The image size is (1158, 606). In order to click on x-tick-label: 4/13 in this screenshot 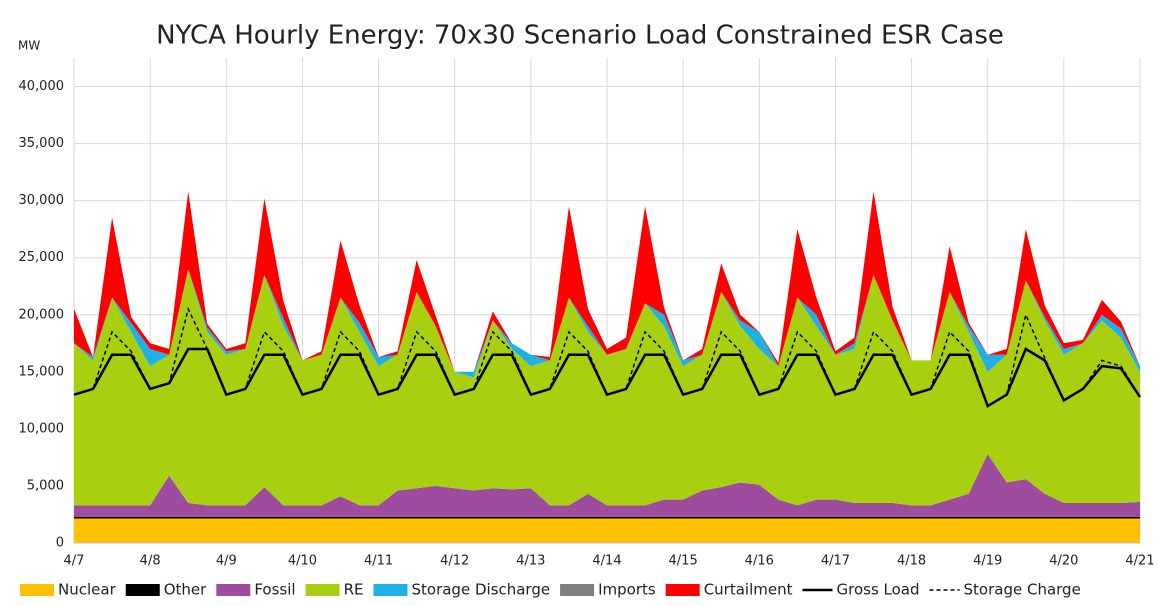, I will do `click(530, 561)`.